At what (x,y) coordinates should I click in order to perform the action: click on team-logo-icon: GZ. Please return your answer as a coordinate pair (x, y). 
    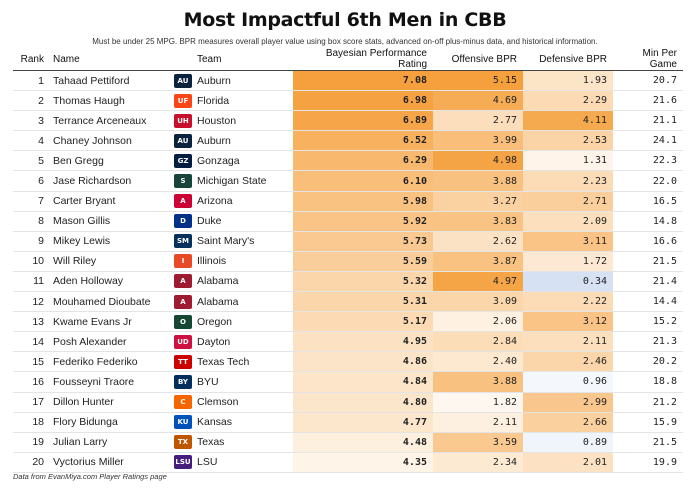
    Looking at the image, I should click on (183, 160).